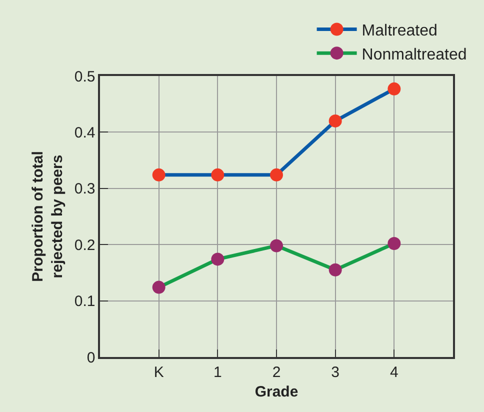 This screenshot has width=484, height=412. What do you see at coordinates (414, 55) in the screenshot?
I see `legend-label: Nonmaltreated` at bounding box center [414, 55].